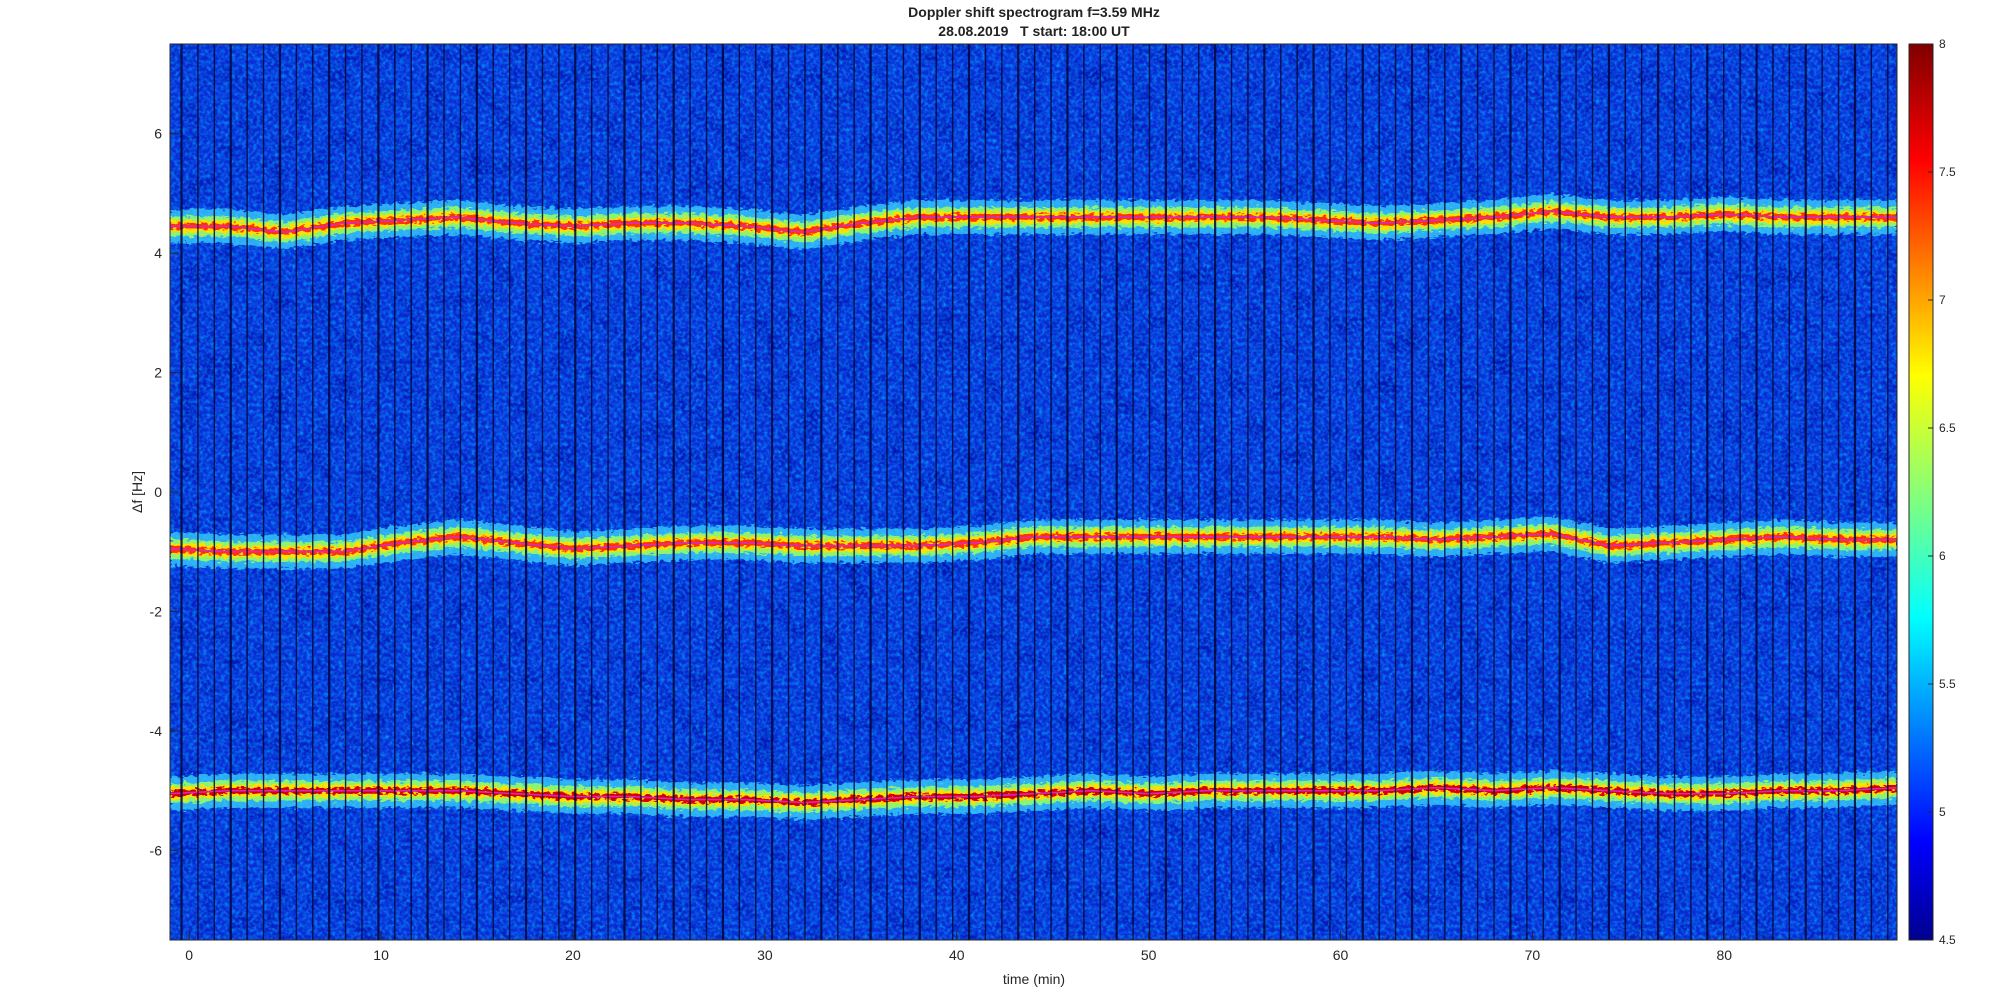 The height and width of the screenshot is (1003, 2000). What do you see at coordinates (957, 955) in the screenshot?
I see `x-tick-label: 40` at bounding box center [957, 955].